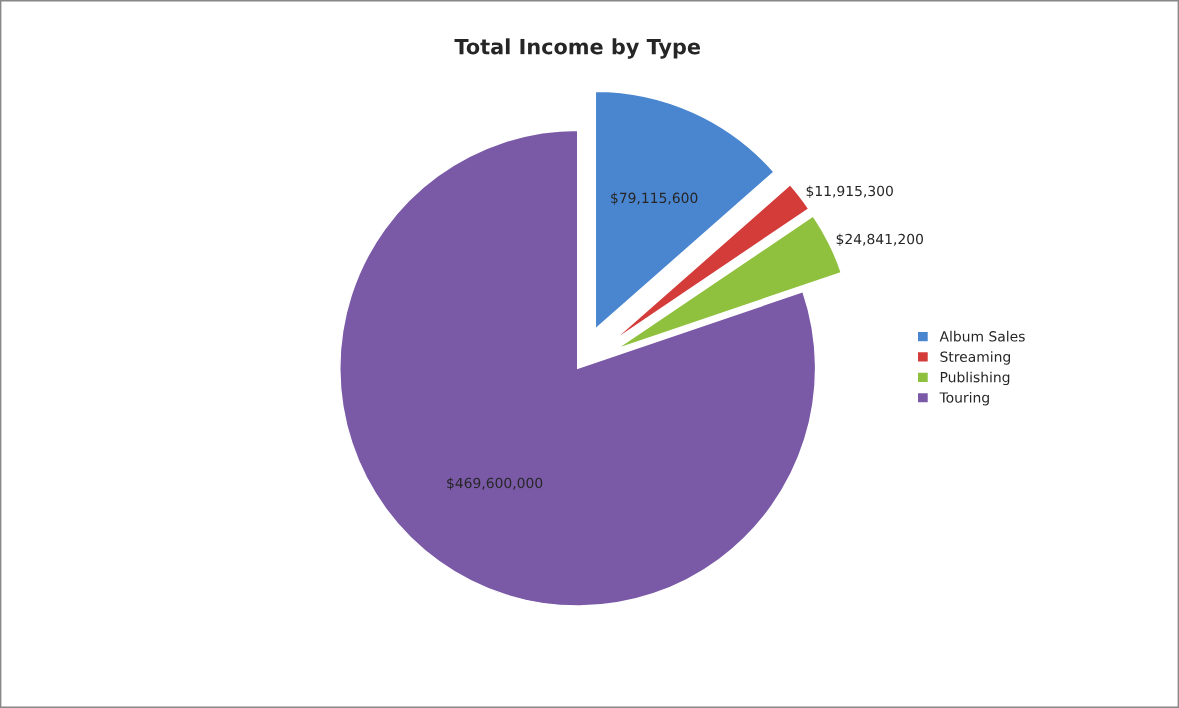  I want to click on legend-label: Touring, so click(964, 399).